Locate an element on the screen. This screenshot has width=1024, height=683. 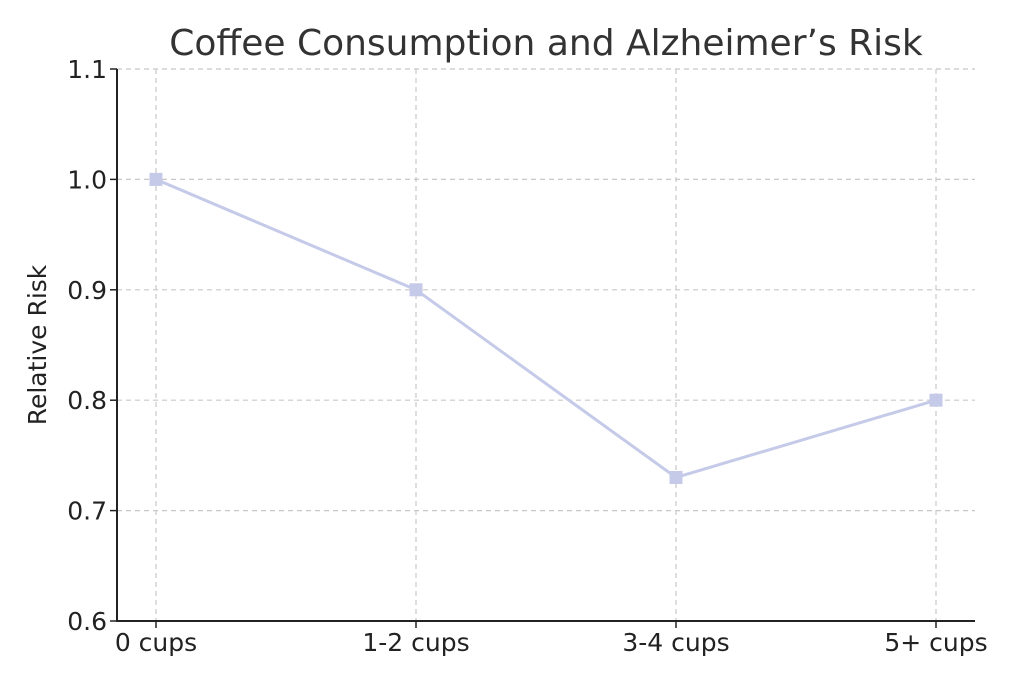
y-tick-label: 0.6 is located at coordinates (87, 621).